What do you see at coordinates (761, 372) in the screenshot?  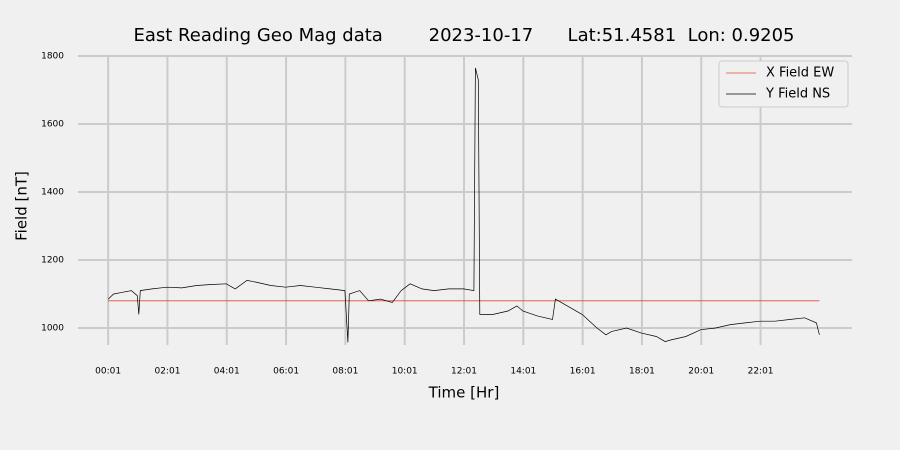 I see `x-tick-label: 22:01` at bounding box center [761, 372].